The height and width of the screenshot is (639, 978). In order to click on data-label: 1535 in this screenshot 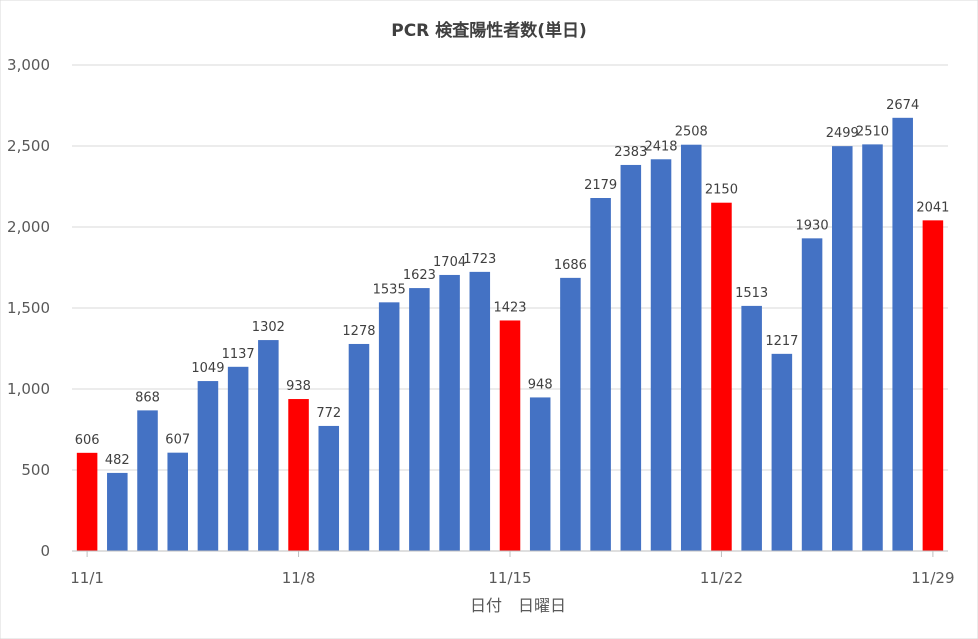, I will do `click(389, 289)`.